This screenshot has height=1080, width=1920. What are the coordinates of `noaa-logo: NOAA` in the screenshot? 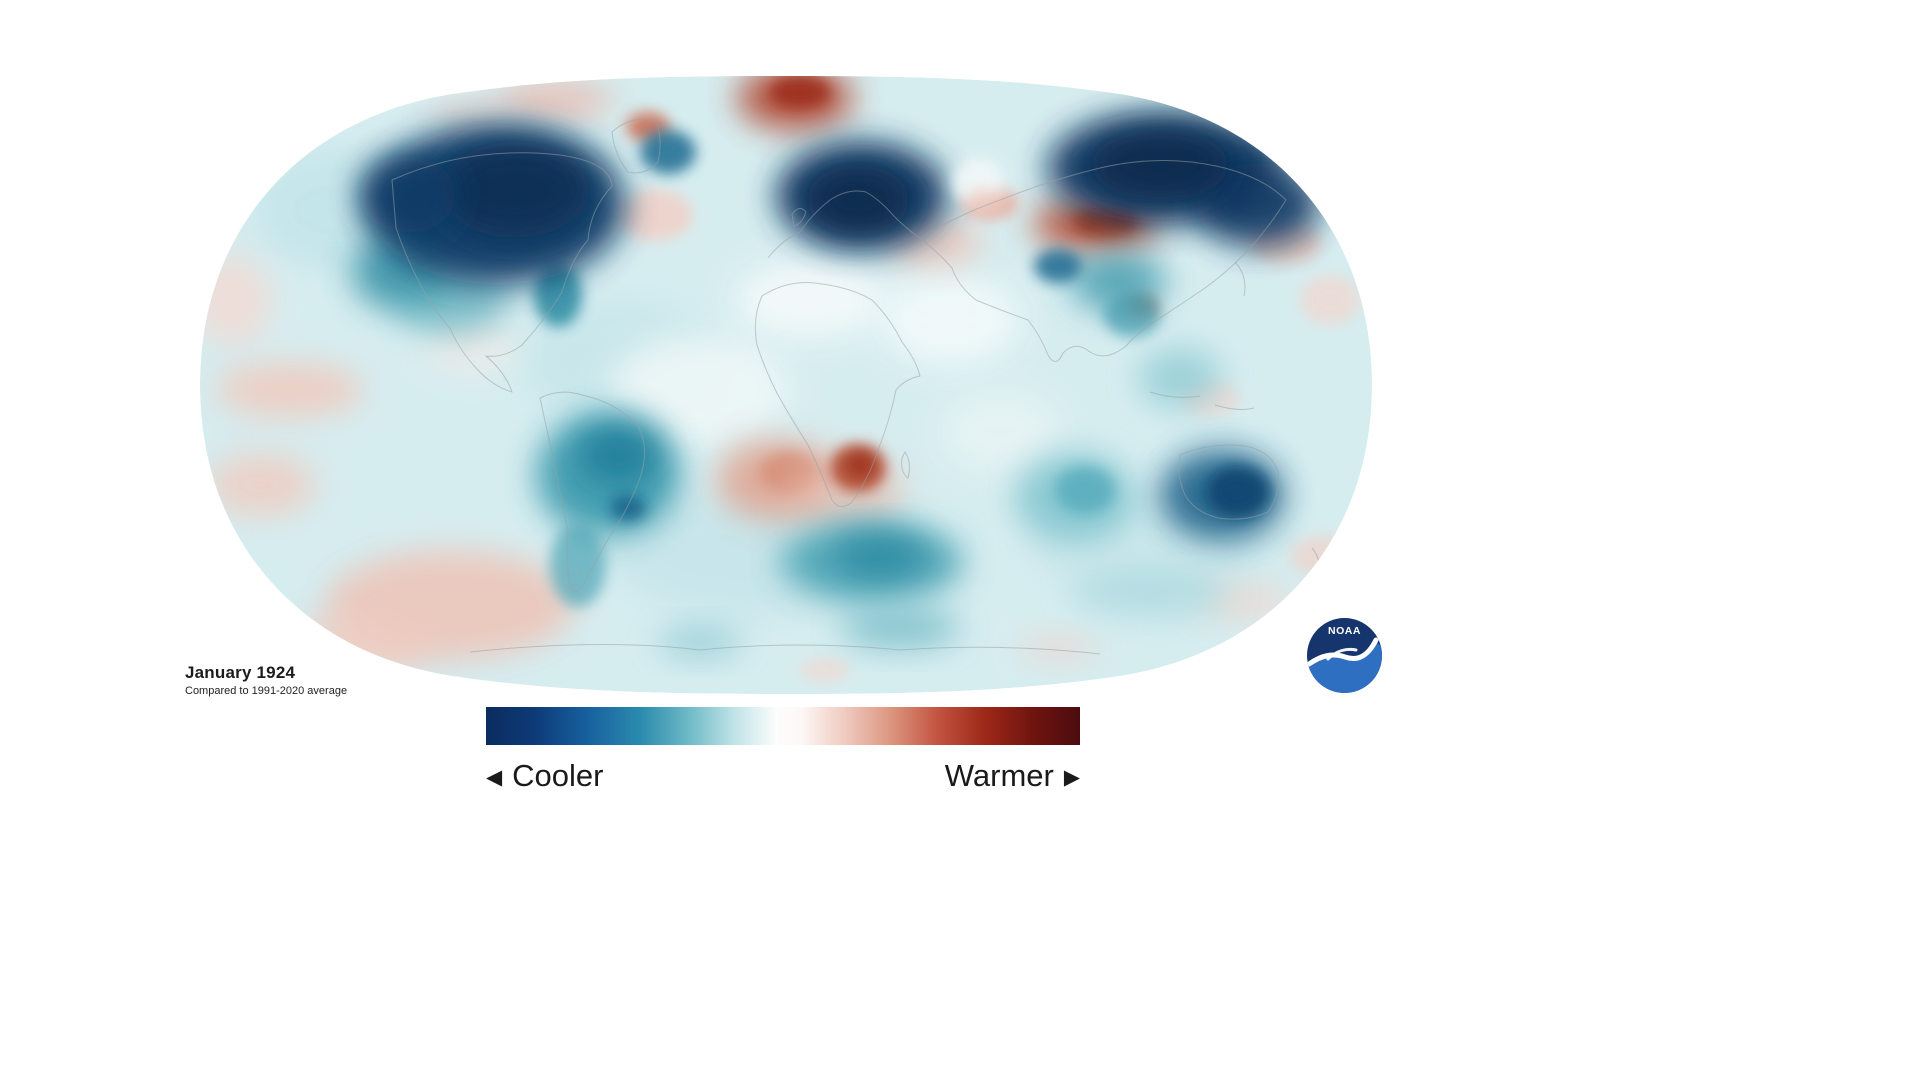 It's located at (1344, 655).